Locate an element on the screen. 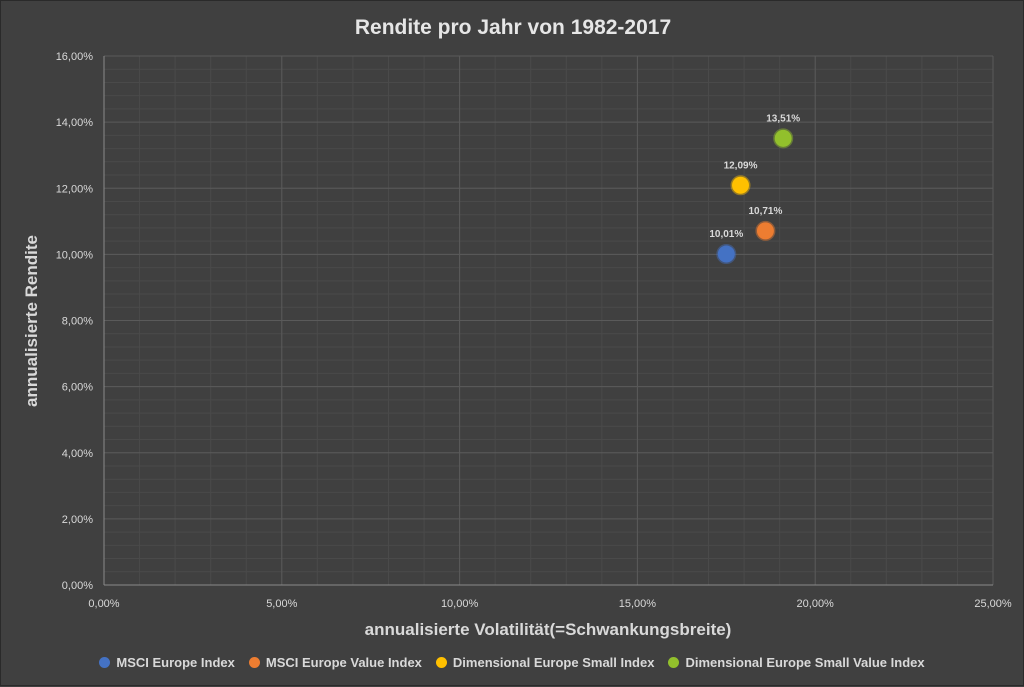 The image size is (1024, 687). data-label: 13,51% is located at coordinates (783, 118).